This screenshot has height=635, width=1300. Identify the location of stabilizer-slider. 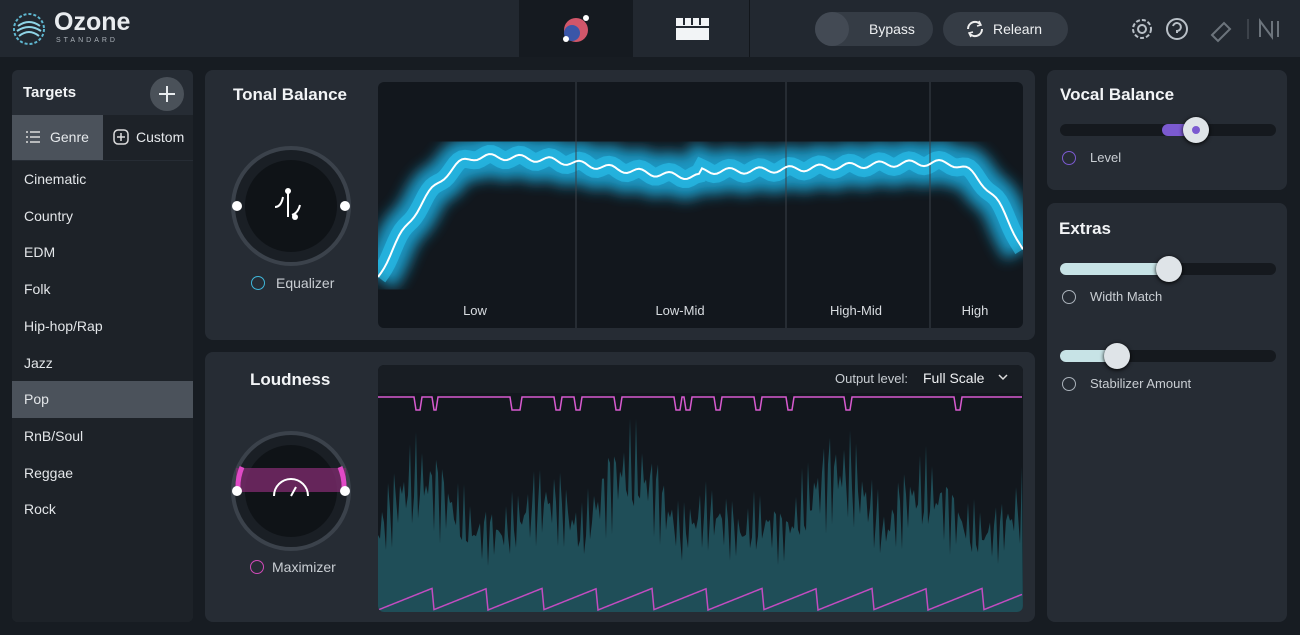
(1117, 356).